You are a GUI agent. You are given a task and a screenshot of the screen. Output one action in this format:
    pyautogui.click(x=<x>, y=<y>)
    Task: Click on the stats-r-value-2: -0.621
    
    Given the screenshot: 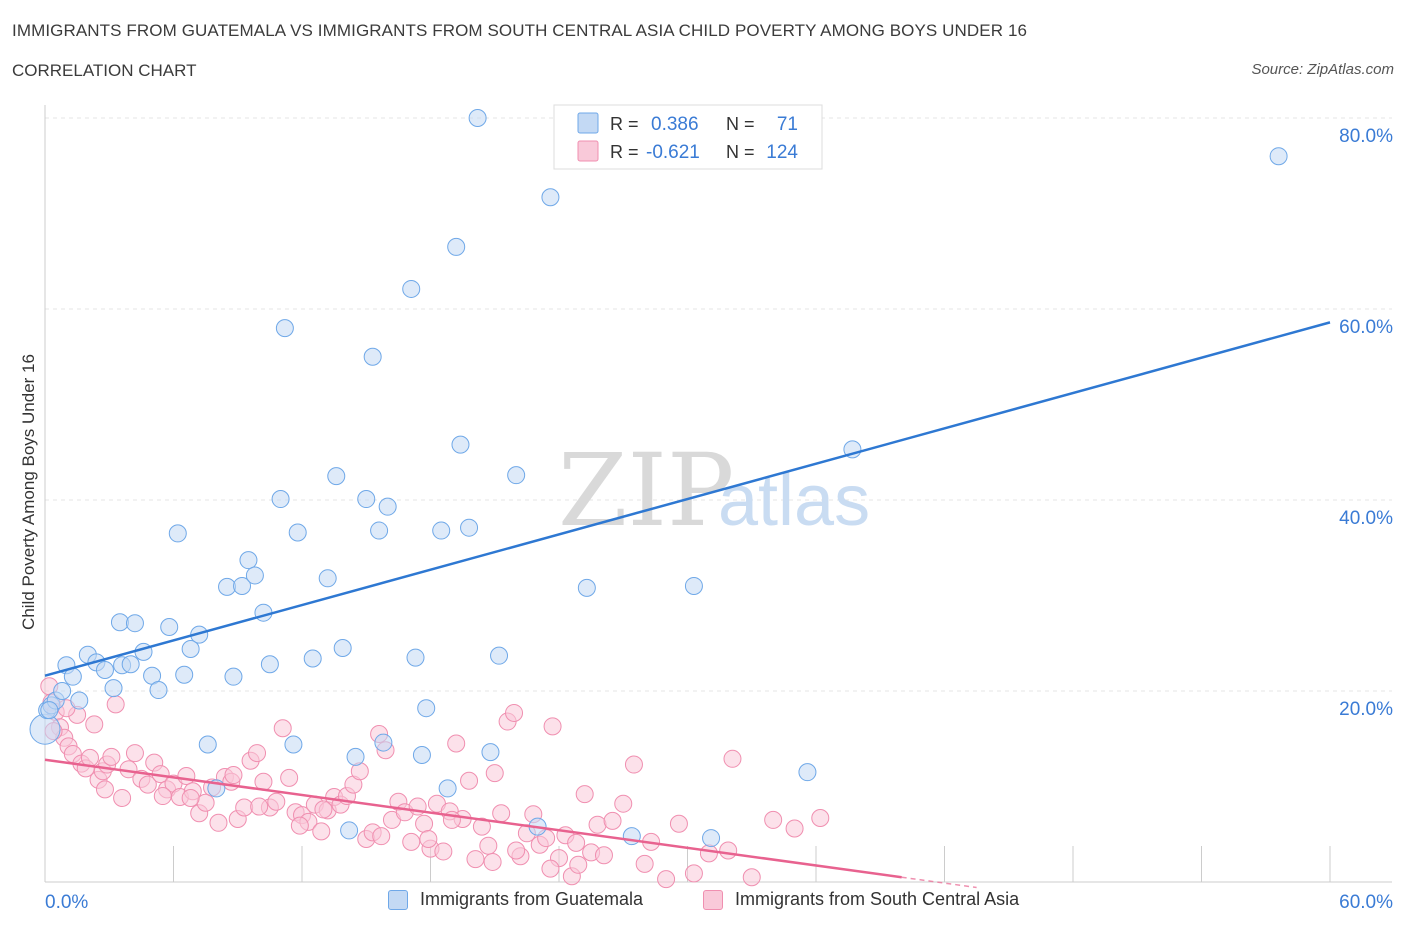 What is the action you would take?
    pyautogui.click(x=673, y=152)
    